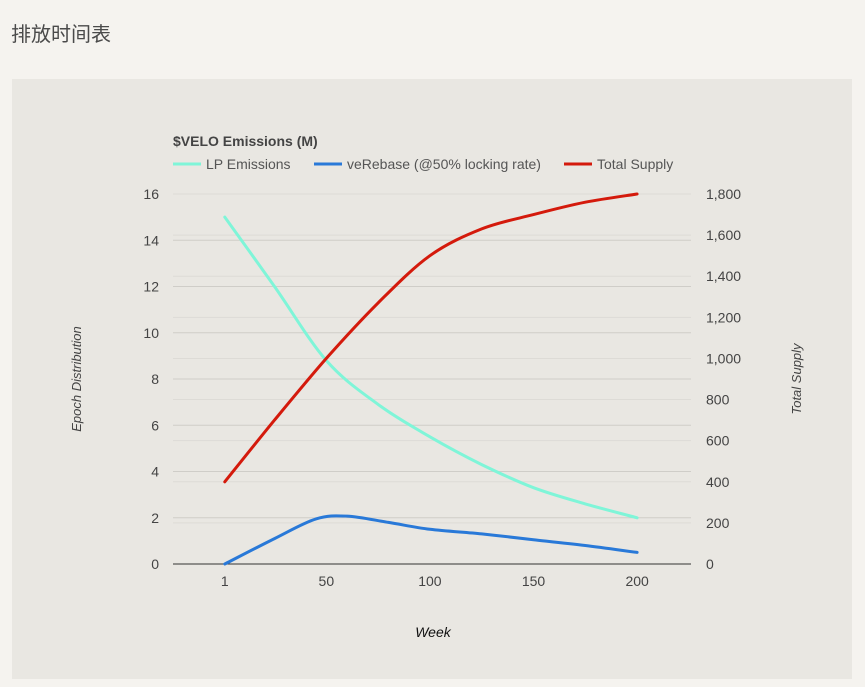 The height and width of the screenshot is (687, 865). I want to click on legend-label-lp-emissions: LP Emissions, so click(248, 164).